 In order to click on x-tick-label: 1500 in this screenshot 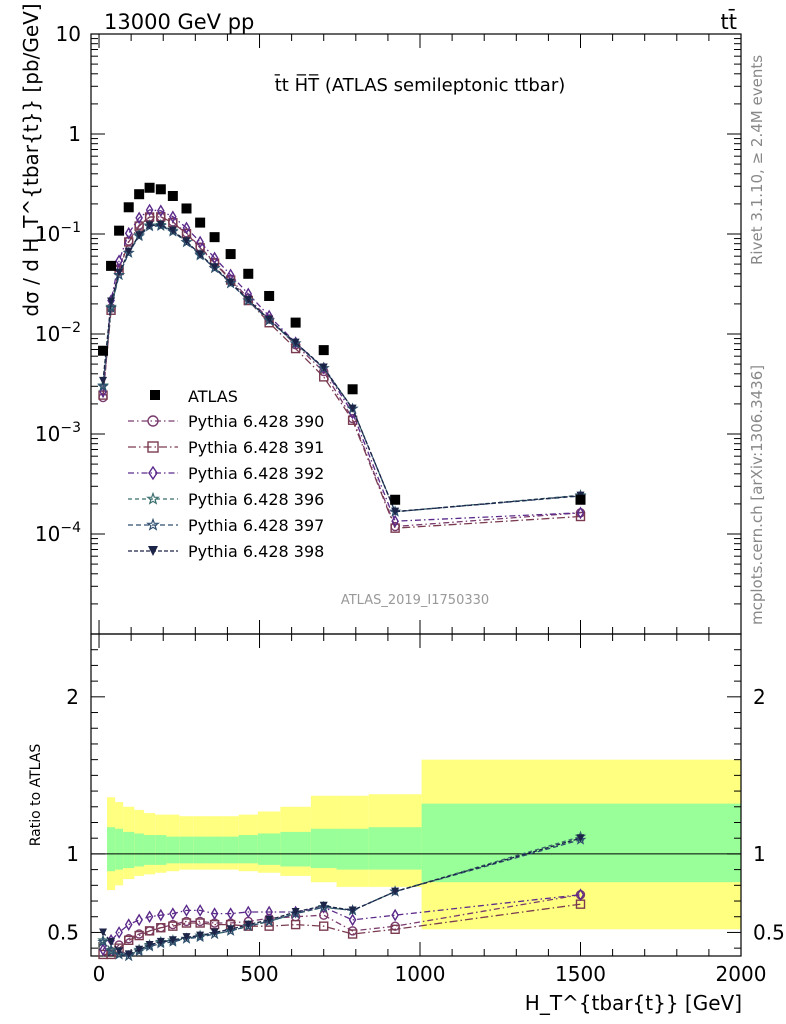, I will do `click(580, 974)`.